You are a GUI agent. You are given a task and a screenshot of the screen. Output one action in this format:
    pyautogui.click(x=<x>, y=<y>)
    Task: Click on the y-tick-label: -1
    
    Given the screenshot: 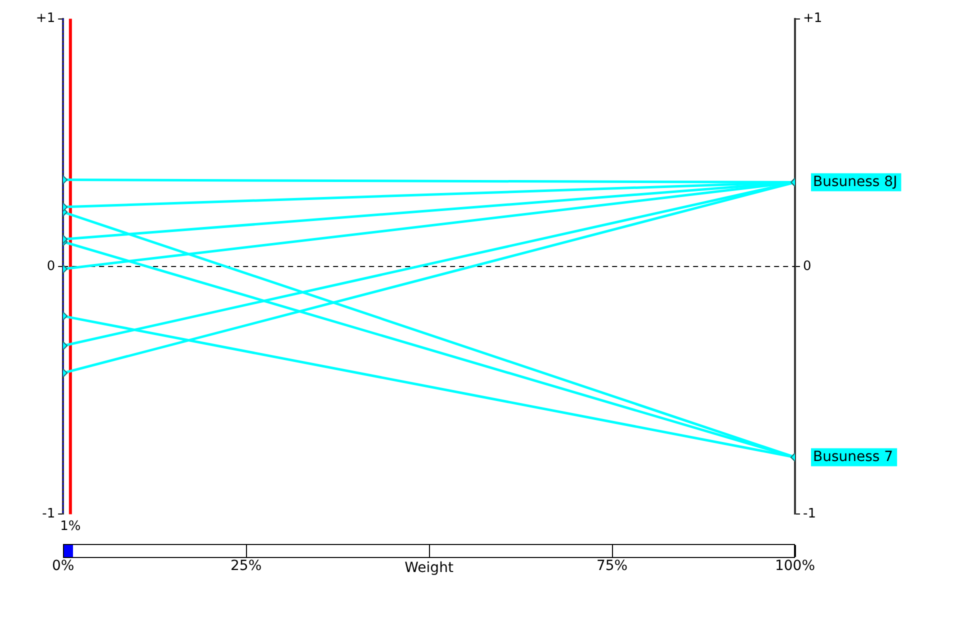 What is the action you would take?
    pyautogui.click(x=49, y=514)
    